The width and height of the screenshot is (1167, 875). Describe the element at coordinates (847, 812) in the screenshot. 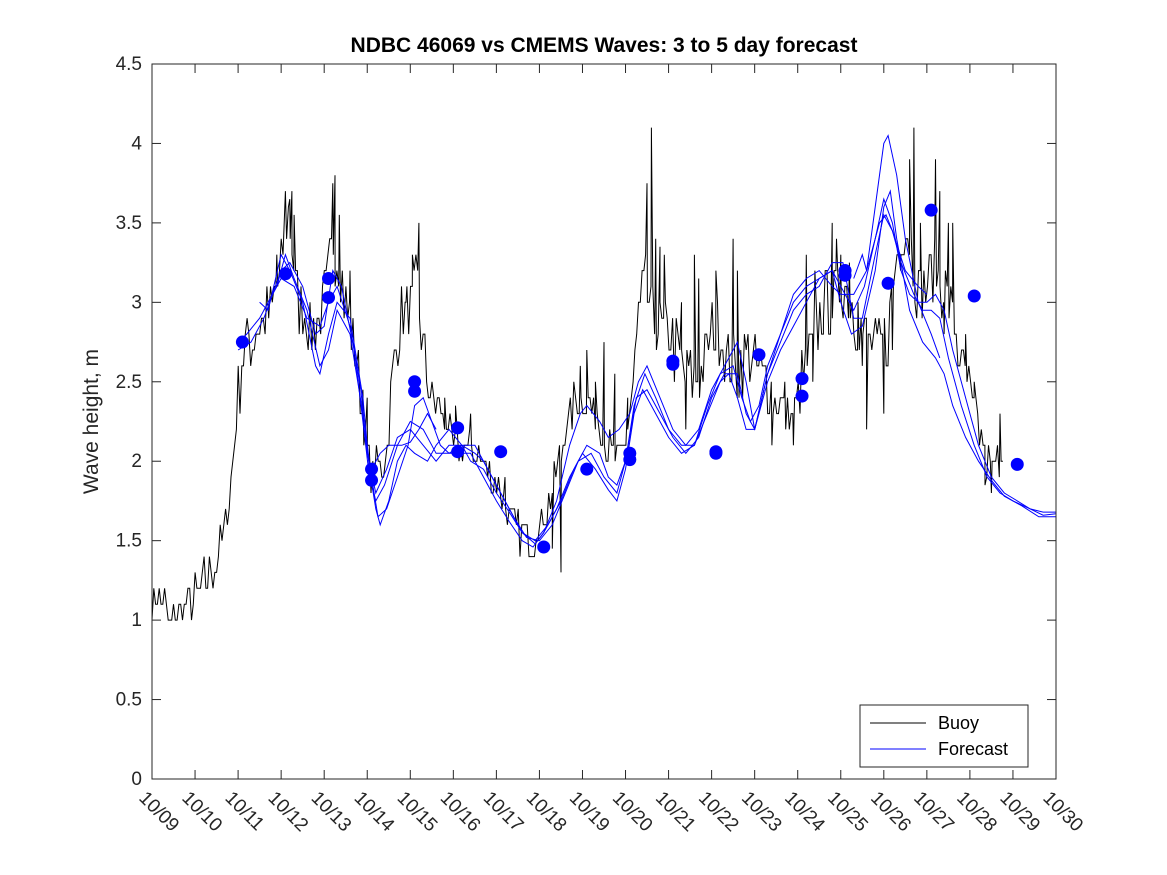

I see `x-tick-label: 10/25` at that location.